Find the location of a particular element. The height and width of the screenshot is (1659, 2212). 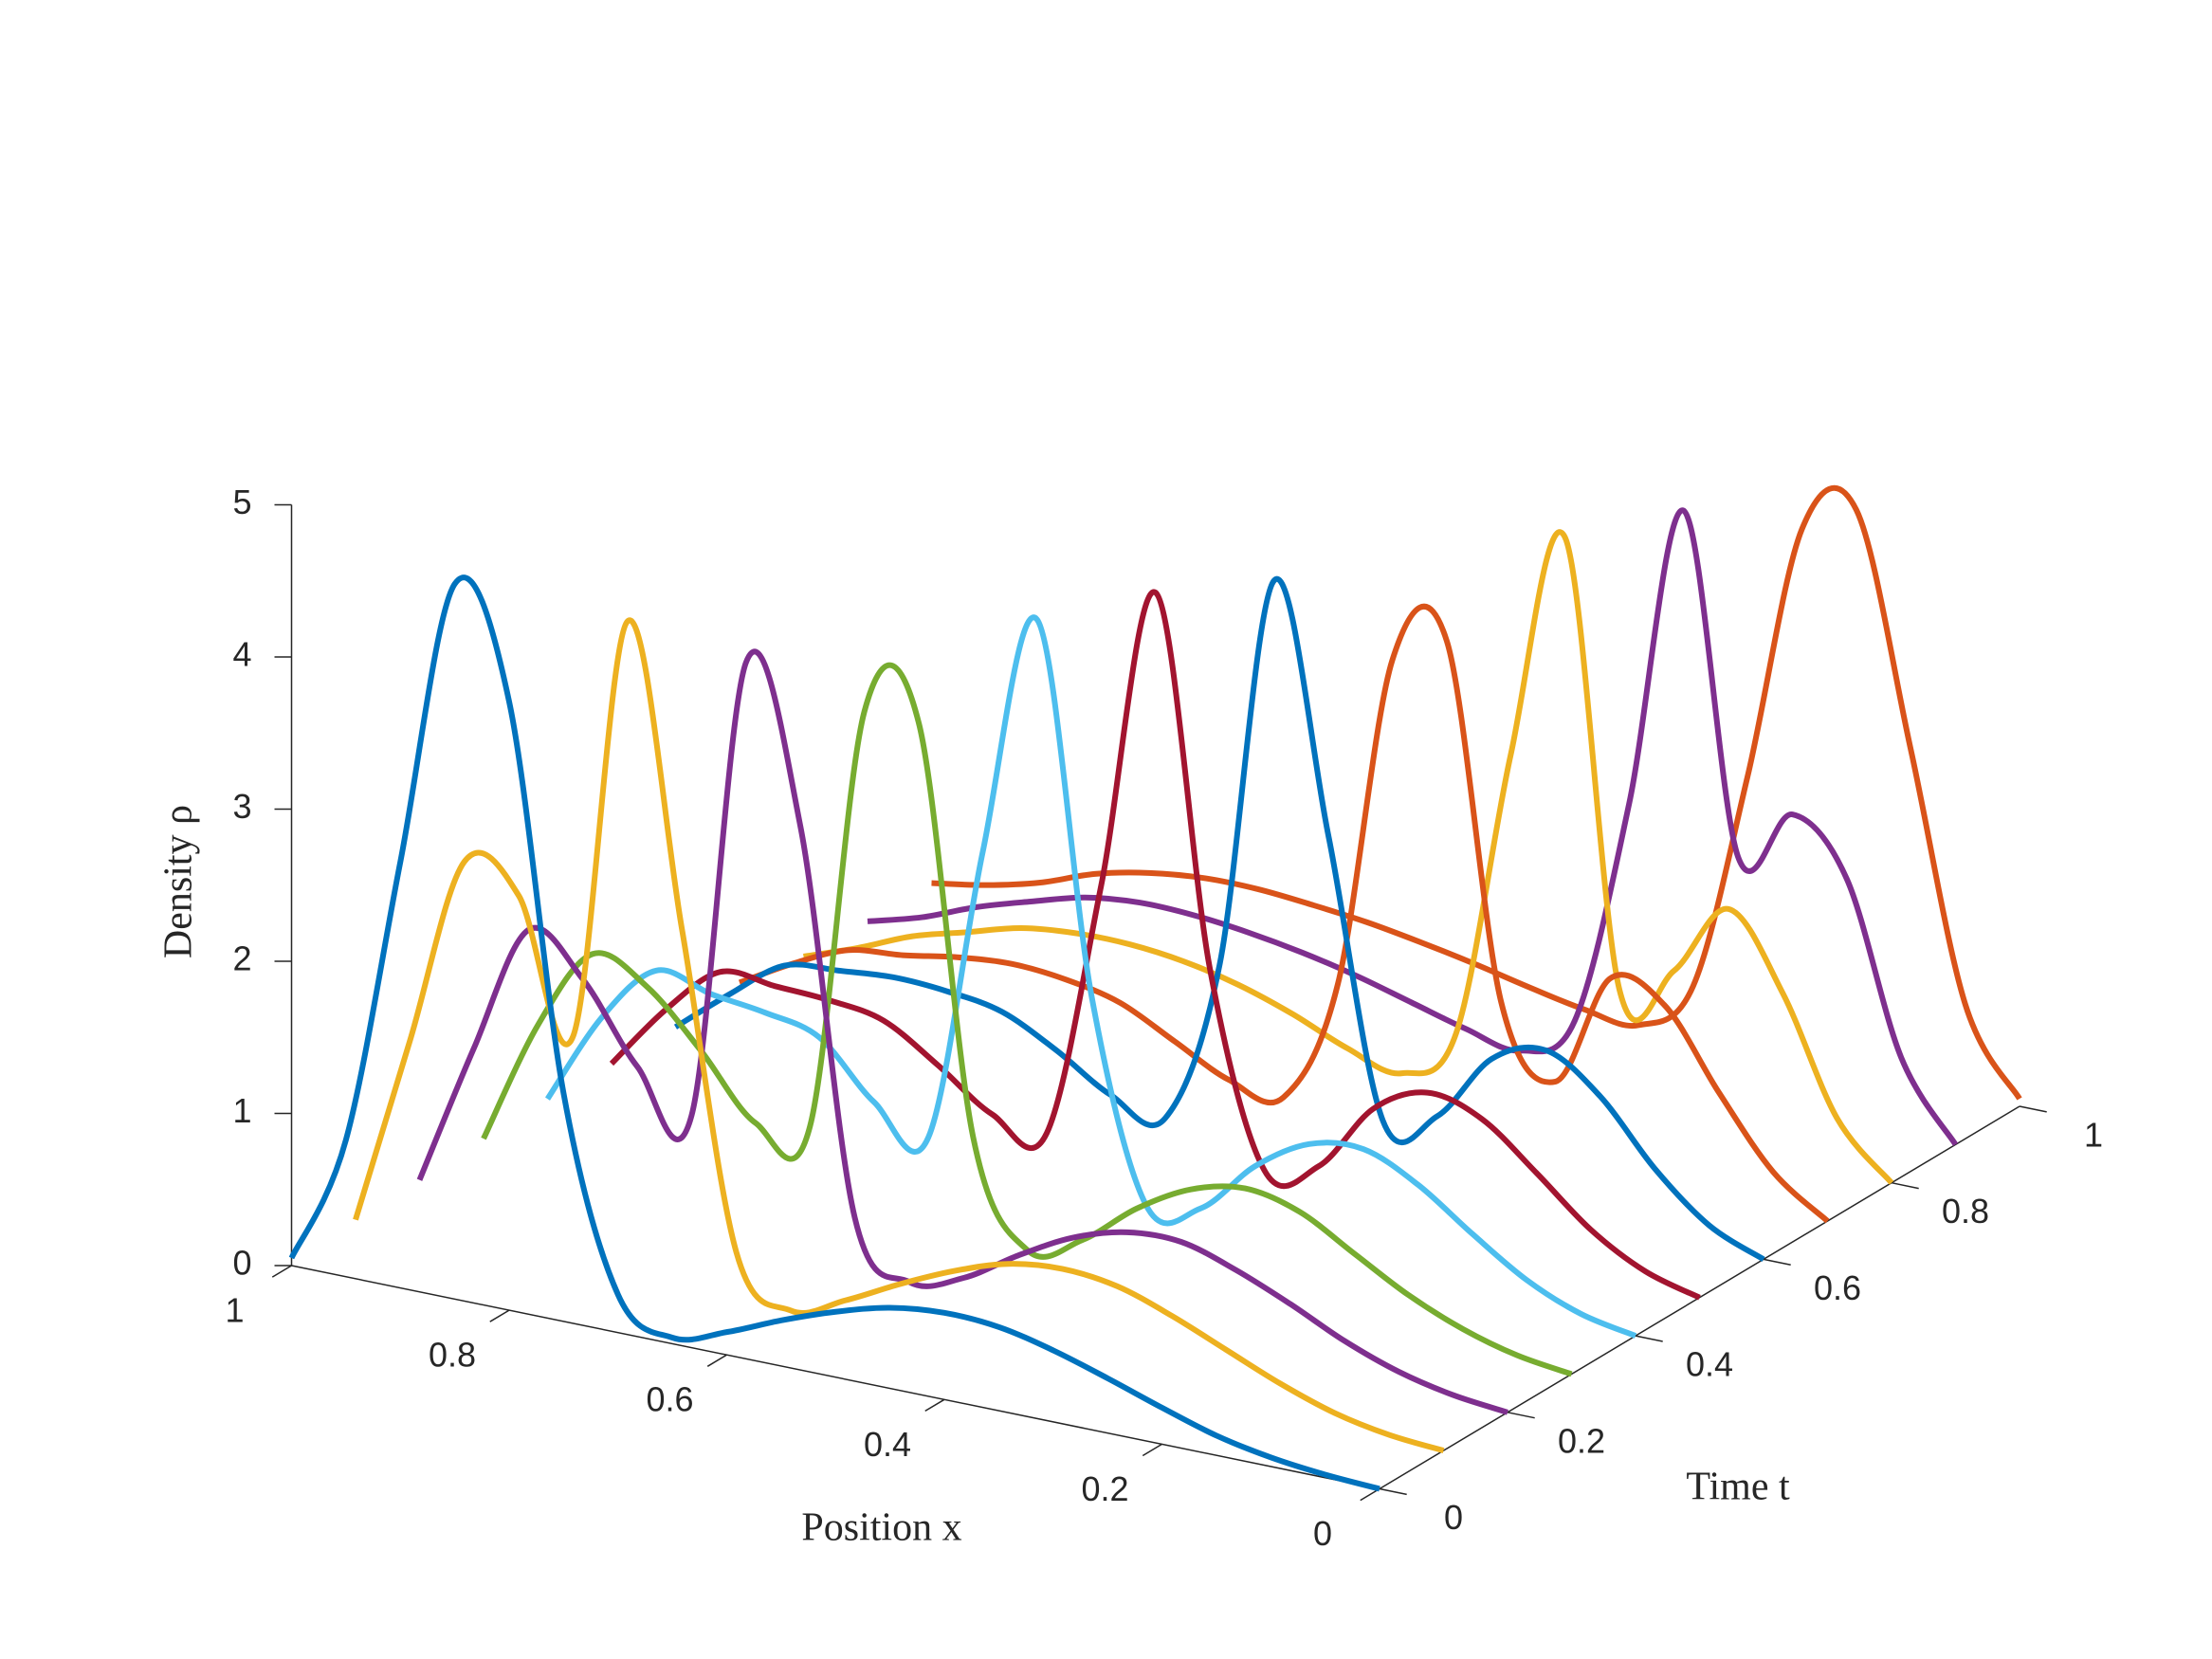

x-tick-label: 0 is located at coordinates (1322, 1533).